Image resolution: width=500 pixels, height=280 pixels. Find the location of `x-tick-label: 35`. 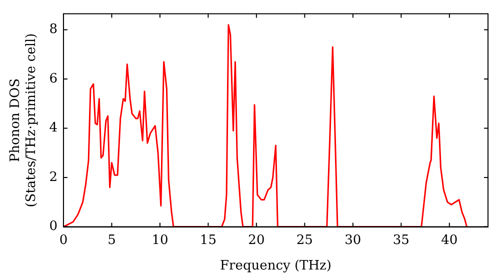

x-tick-label: 35 is located at coordinates (401, 240).